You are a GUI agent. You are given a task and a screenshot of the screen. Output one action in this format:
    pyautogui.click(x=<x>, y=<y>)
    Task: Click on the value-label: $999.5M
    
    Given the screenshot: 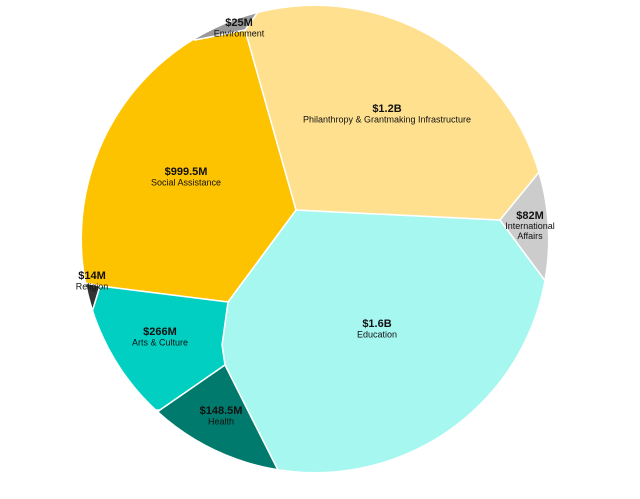 What is the action you would take?
    pyautogui.click(x=186, y=172)
    